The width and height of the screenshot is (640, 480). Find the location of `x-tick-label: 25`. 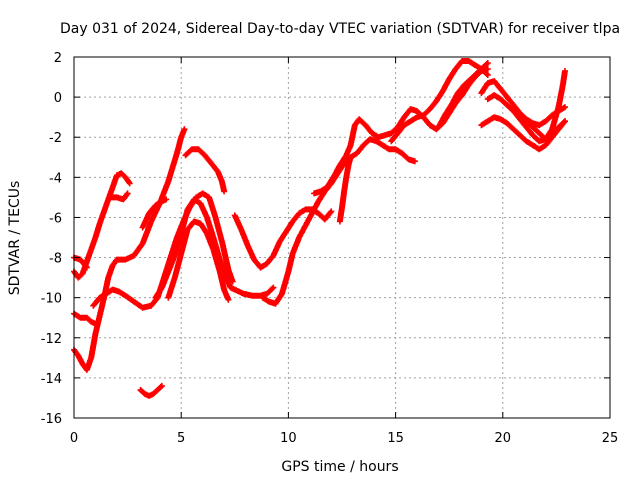

x-tick-label: 25 is located at coordinates (610, 438).